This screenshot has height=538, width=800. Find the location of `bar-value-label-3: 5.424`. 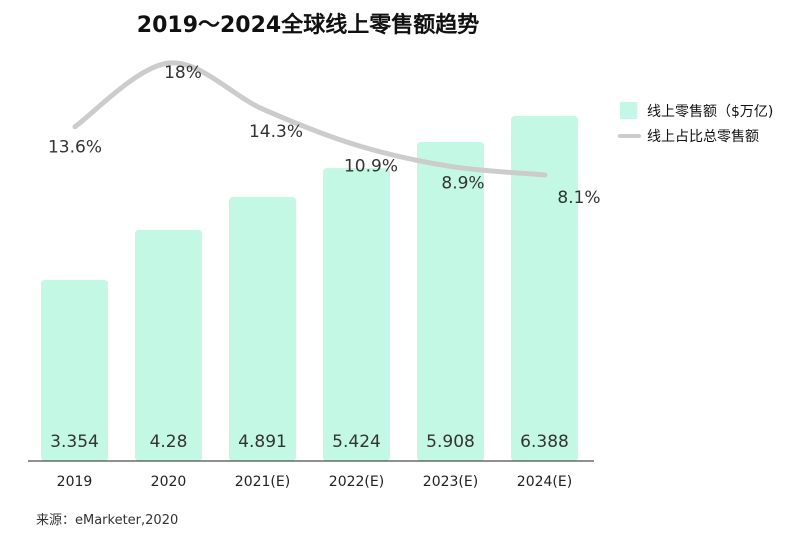

bar-value-label-3: 5.424 is located at coordinates (356, 442).